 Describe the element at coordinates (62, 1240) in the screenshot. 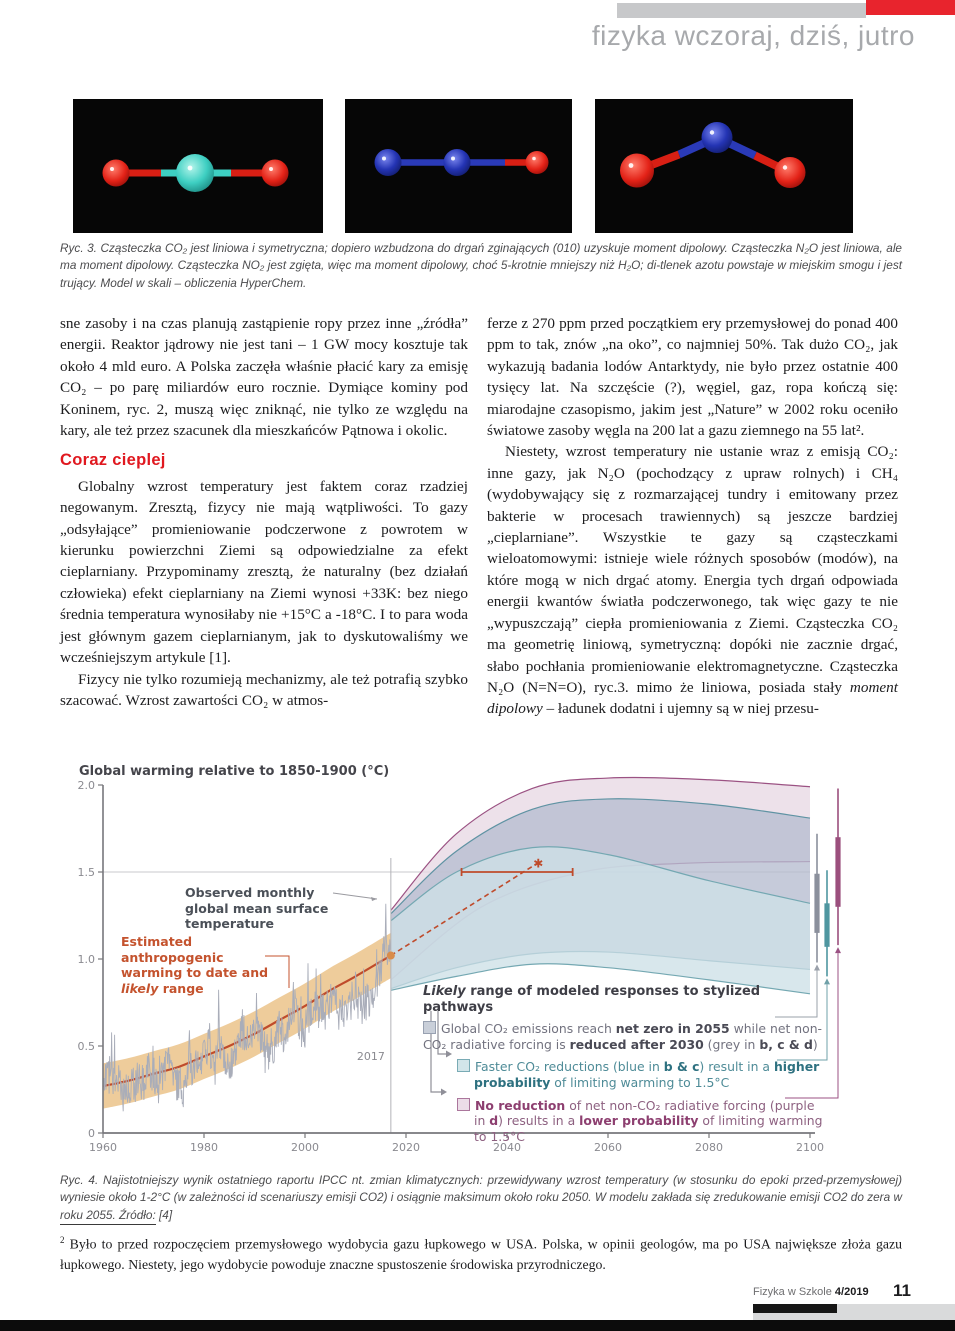

I see `footnote-marker: 2` at that location.